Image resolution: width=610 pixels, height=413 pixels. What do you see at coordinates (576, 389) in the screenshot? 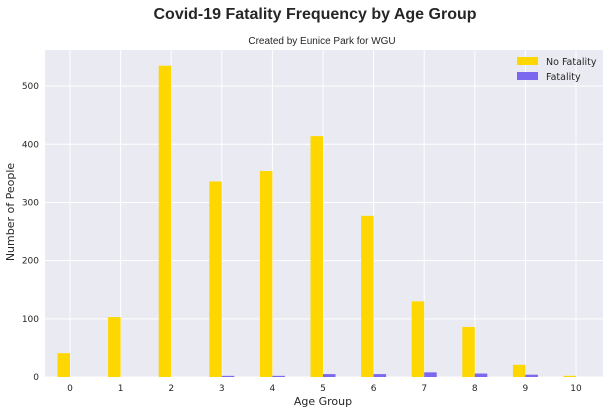
I see `x-tick-label: 10` at bounding box center [576, 389].